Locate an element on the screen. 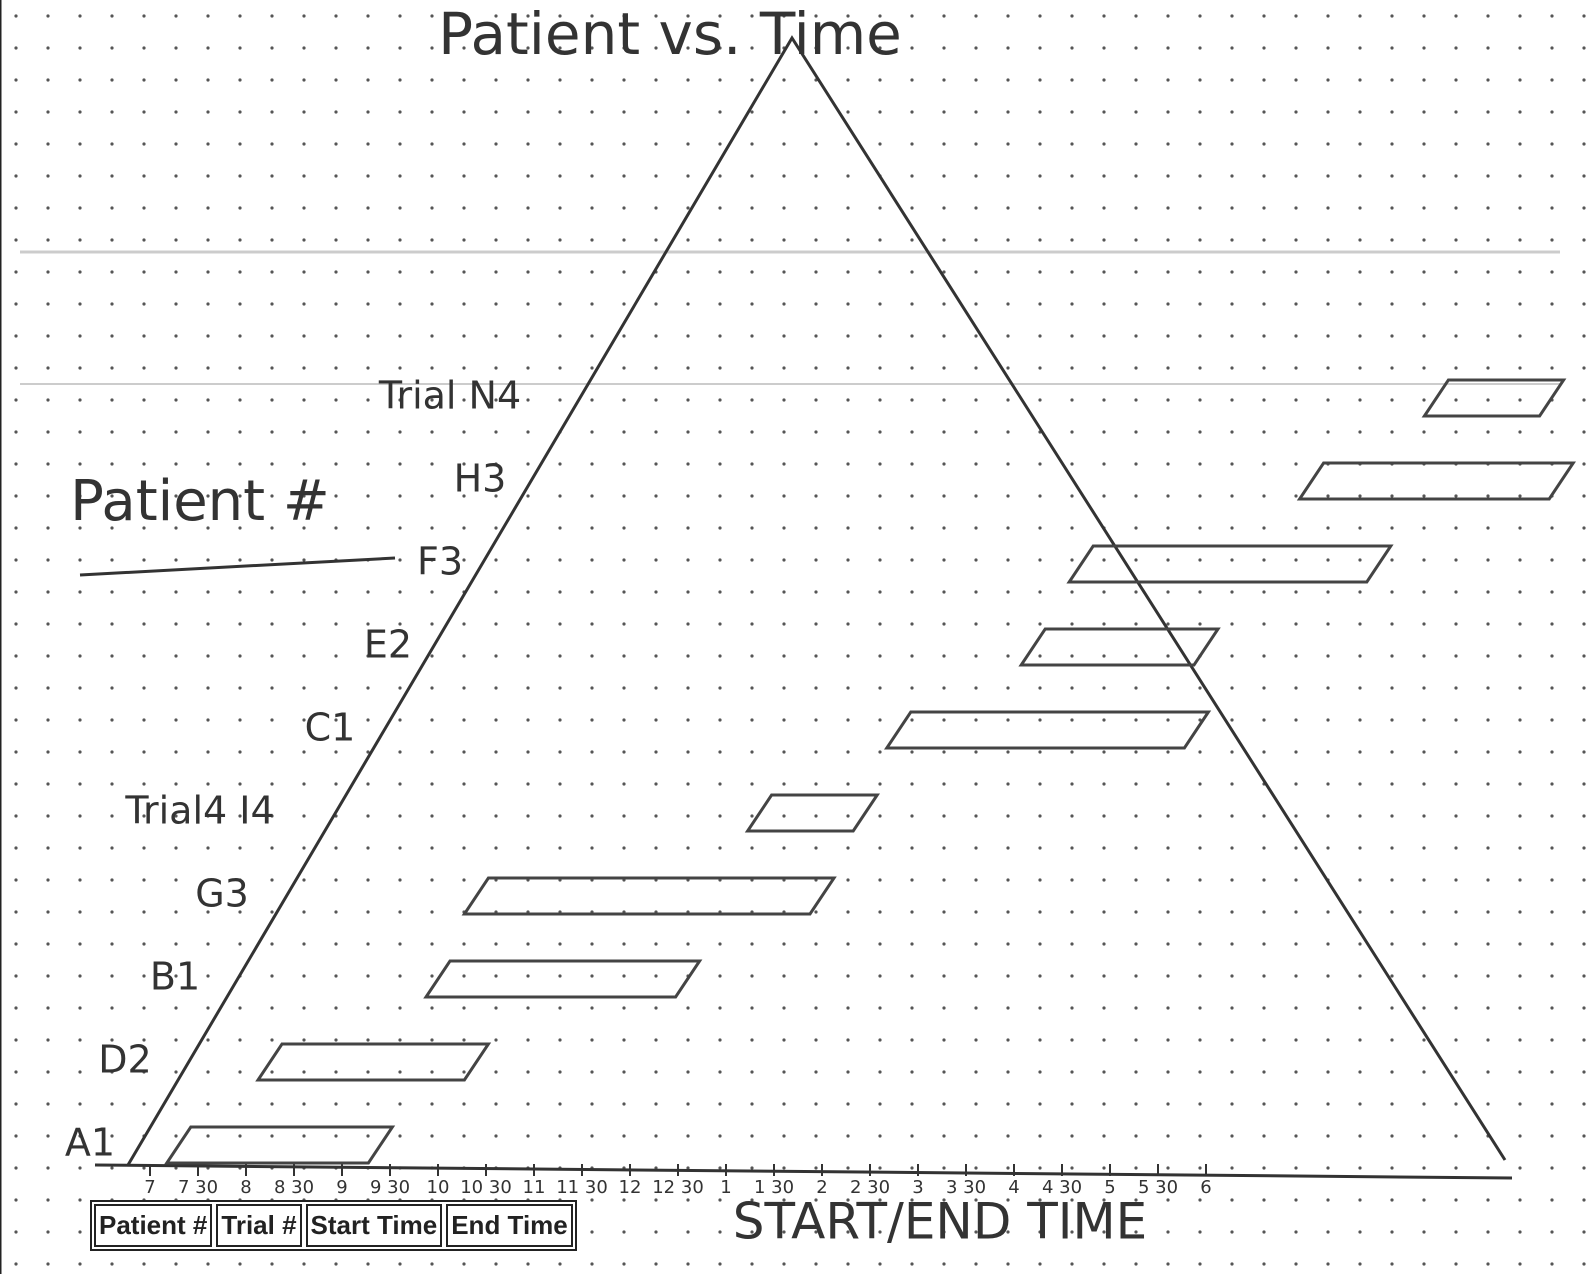 The image size is (1586, 1274). x-tick-label: 7 is located at coordinates (149, 1187).